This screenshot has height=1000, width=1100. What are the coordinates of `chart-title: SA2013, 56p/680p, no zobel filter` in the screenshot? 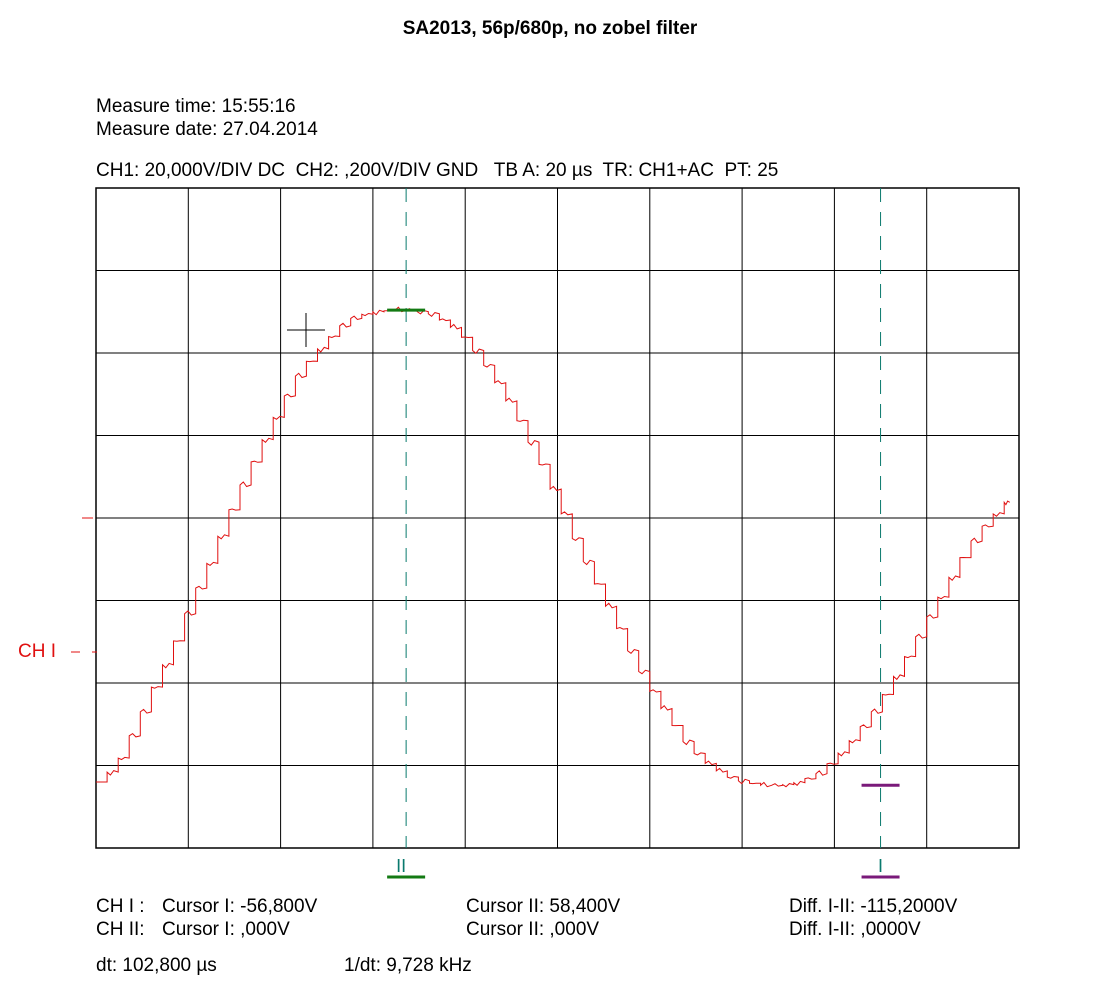 It's located at (550, 28).